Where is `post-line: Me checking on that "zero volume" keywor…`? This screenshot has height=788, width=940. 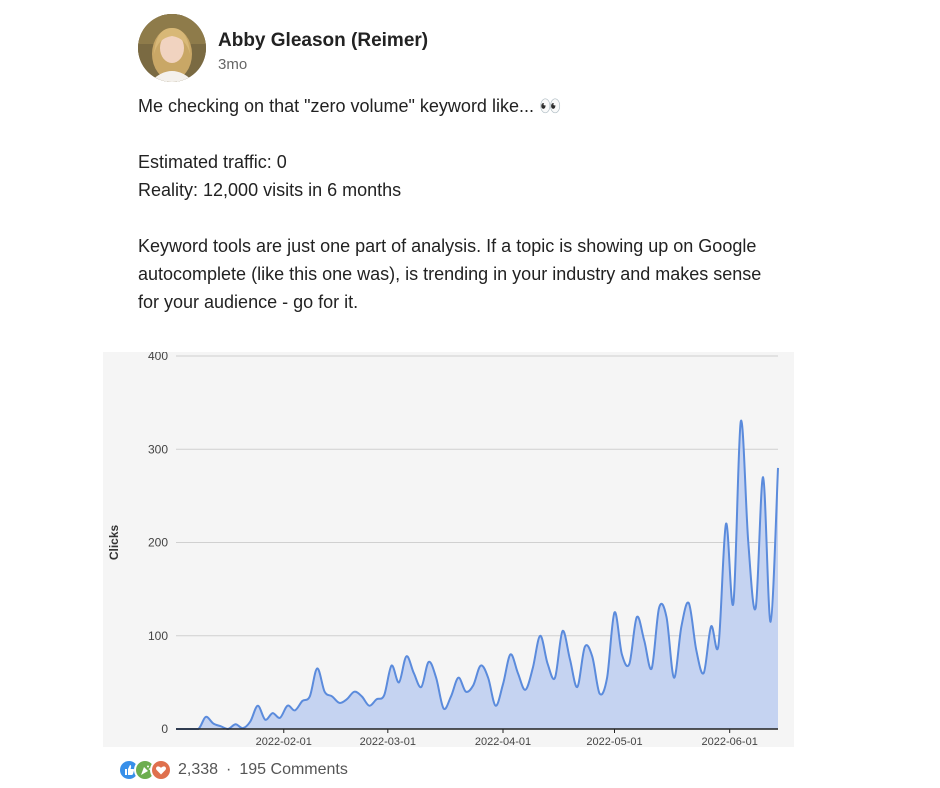
post-line: Me checking on that "zero volume" keywor… is located at coordinates (350, 106).